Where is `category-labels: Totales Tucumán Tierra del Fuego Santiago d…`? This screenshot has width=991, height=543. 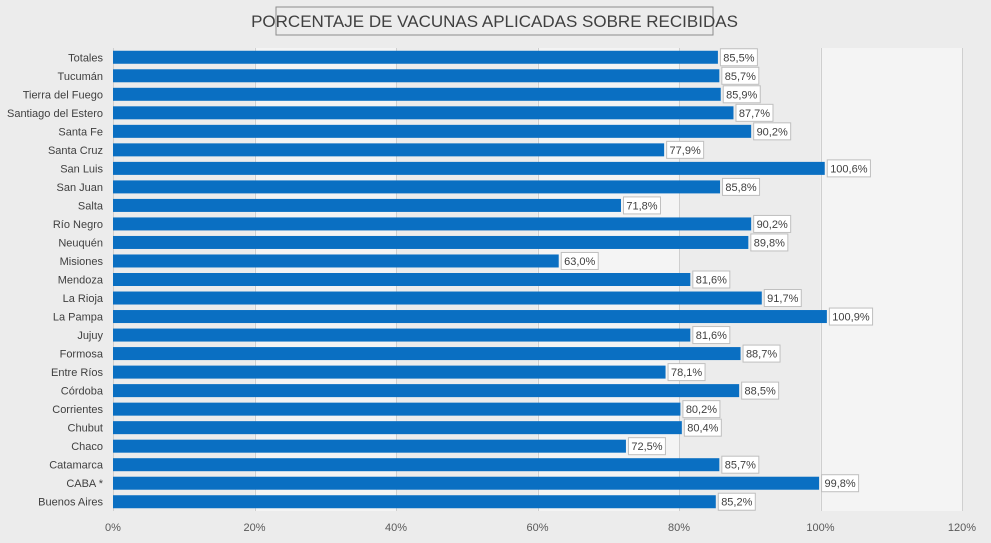
category-labels: Totales Tucumán Tierra del Fuego Santiago d… is located at coordinates (55, 280).